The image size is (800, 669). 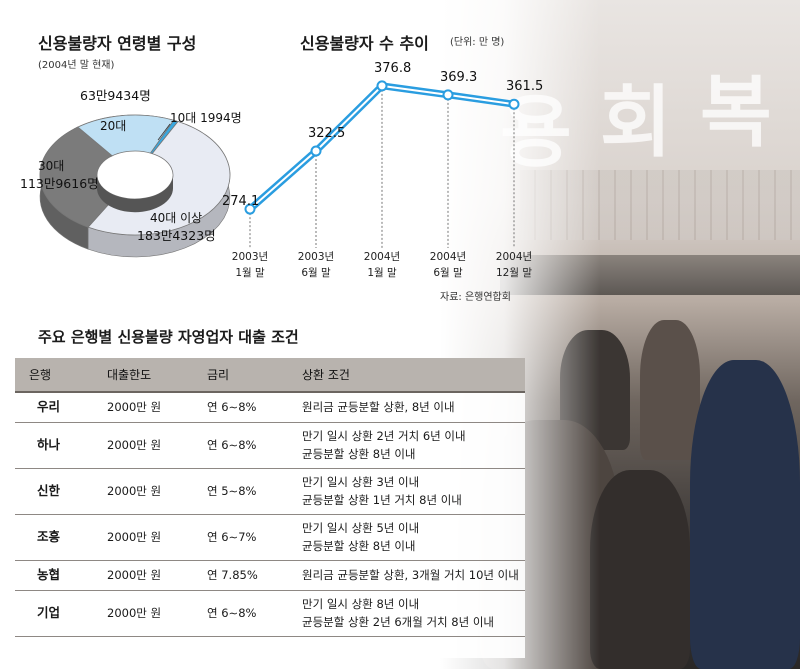 I want to click on donut-hole-wall, so click(x=135, y=194).